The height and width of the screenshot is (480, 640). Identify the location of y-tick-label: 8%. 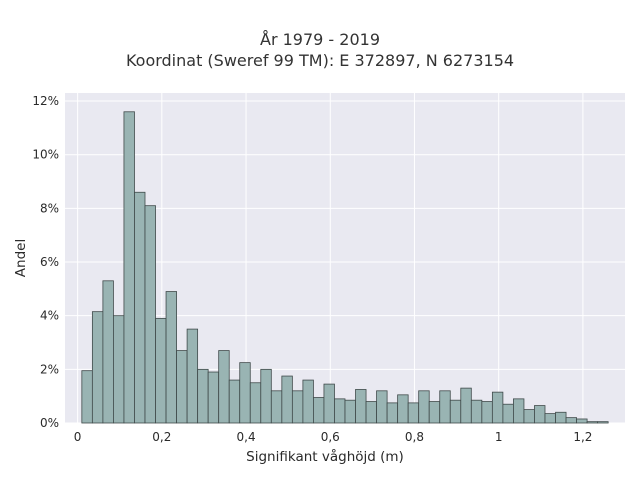
(49, 208).